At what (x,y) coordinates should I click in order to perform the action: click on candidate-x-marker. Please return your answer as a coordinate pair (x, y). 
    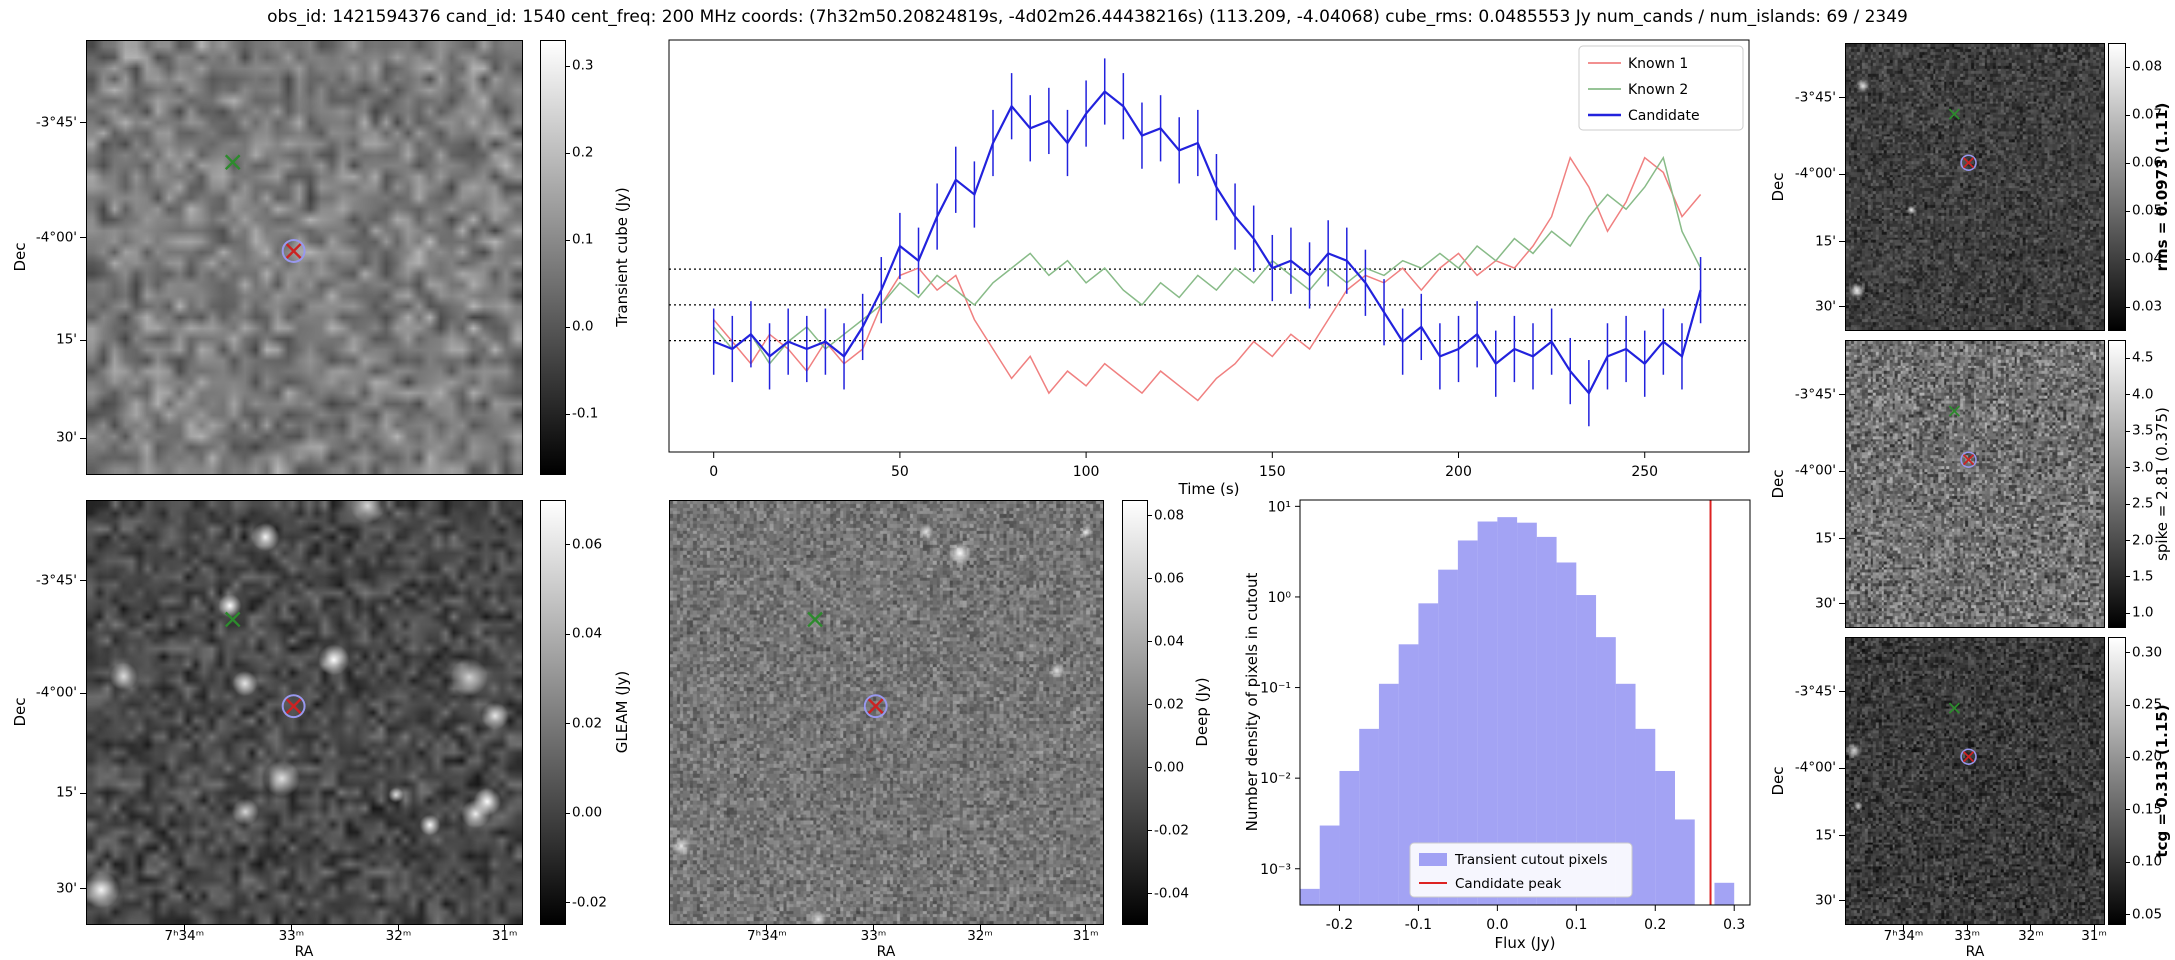
    Looking at the image, I should click on (1968, 460).